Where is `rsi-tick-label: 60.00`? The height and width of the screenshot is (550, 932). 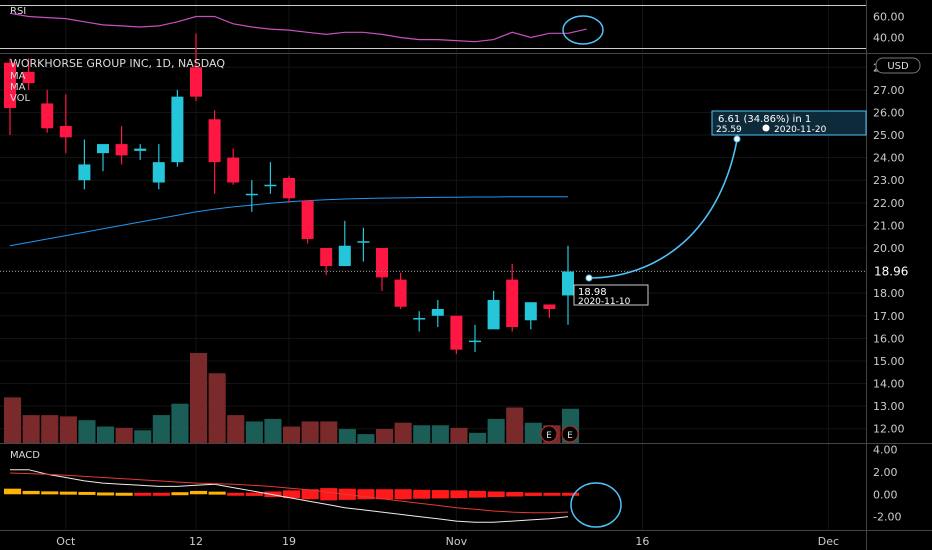 rsi-tick-label: 60.00 is located at coordinates (889, 17).